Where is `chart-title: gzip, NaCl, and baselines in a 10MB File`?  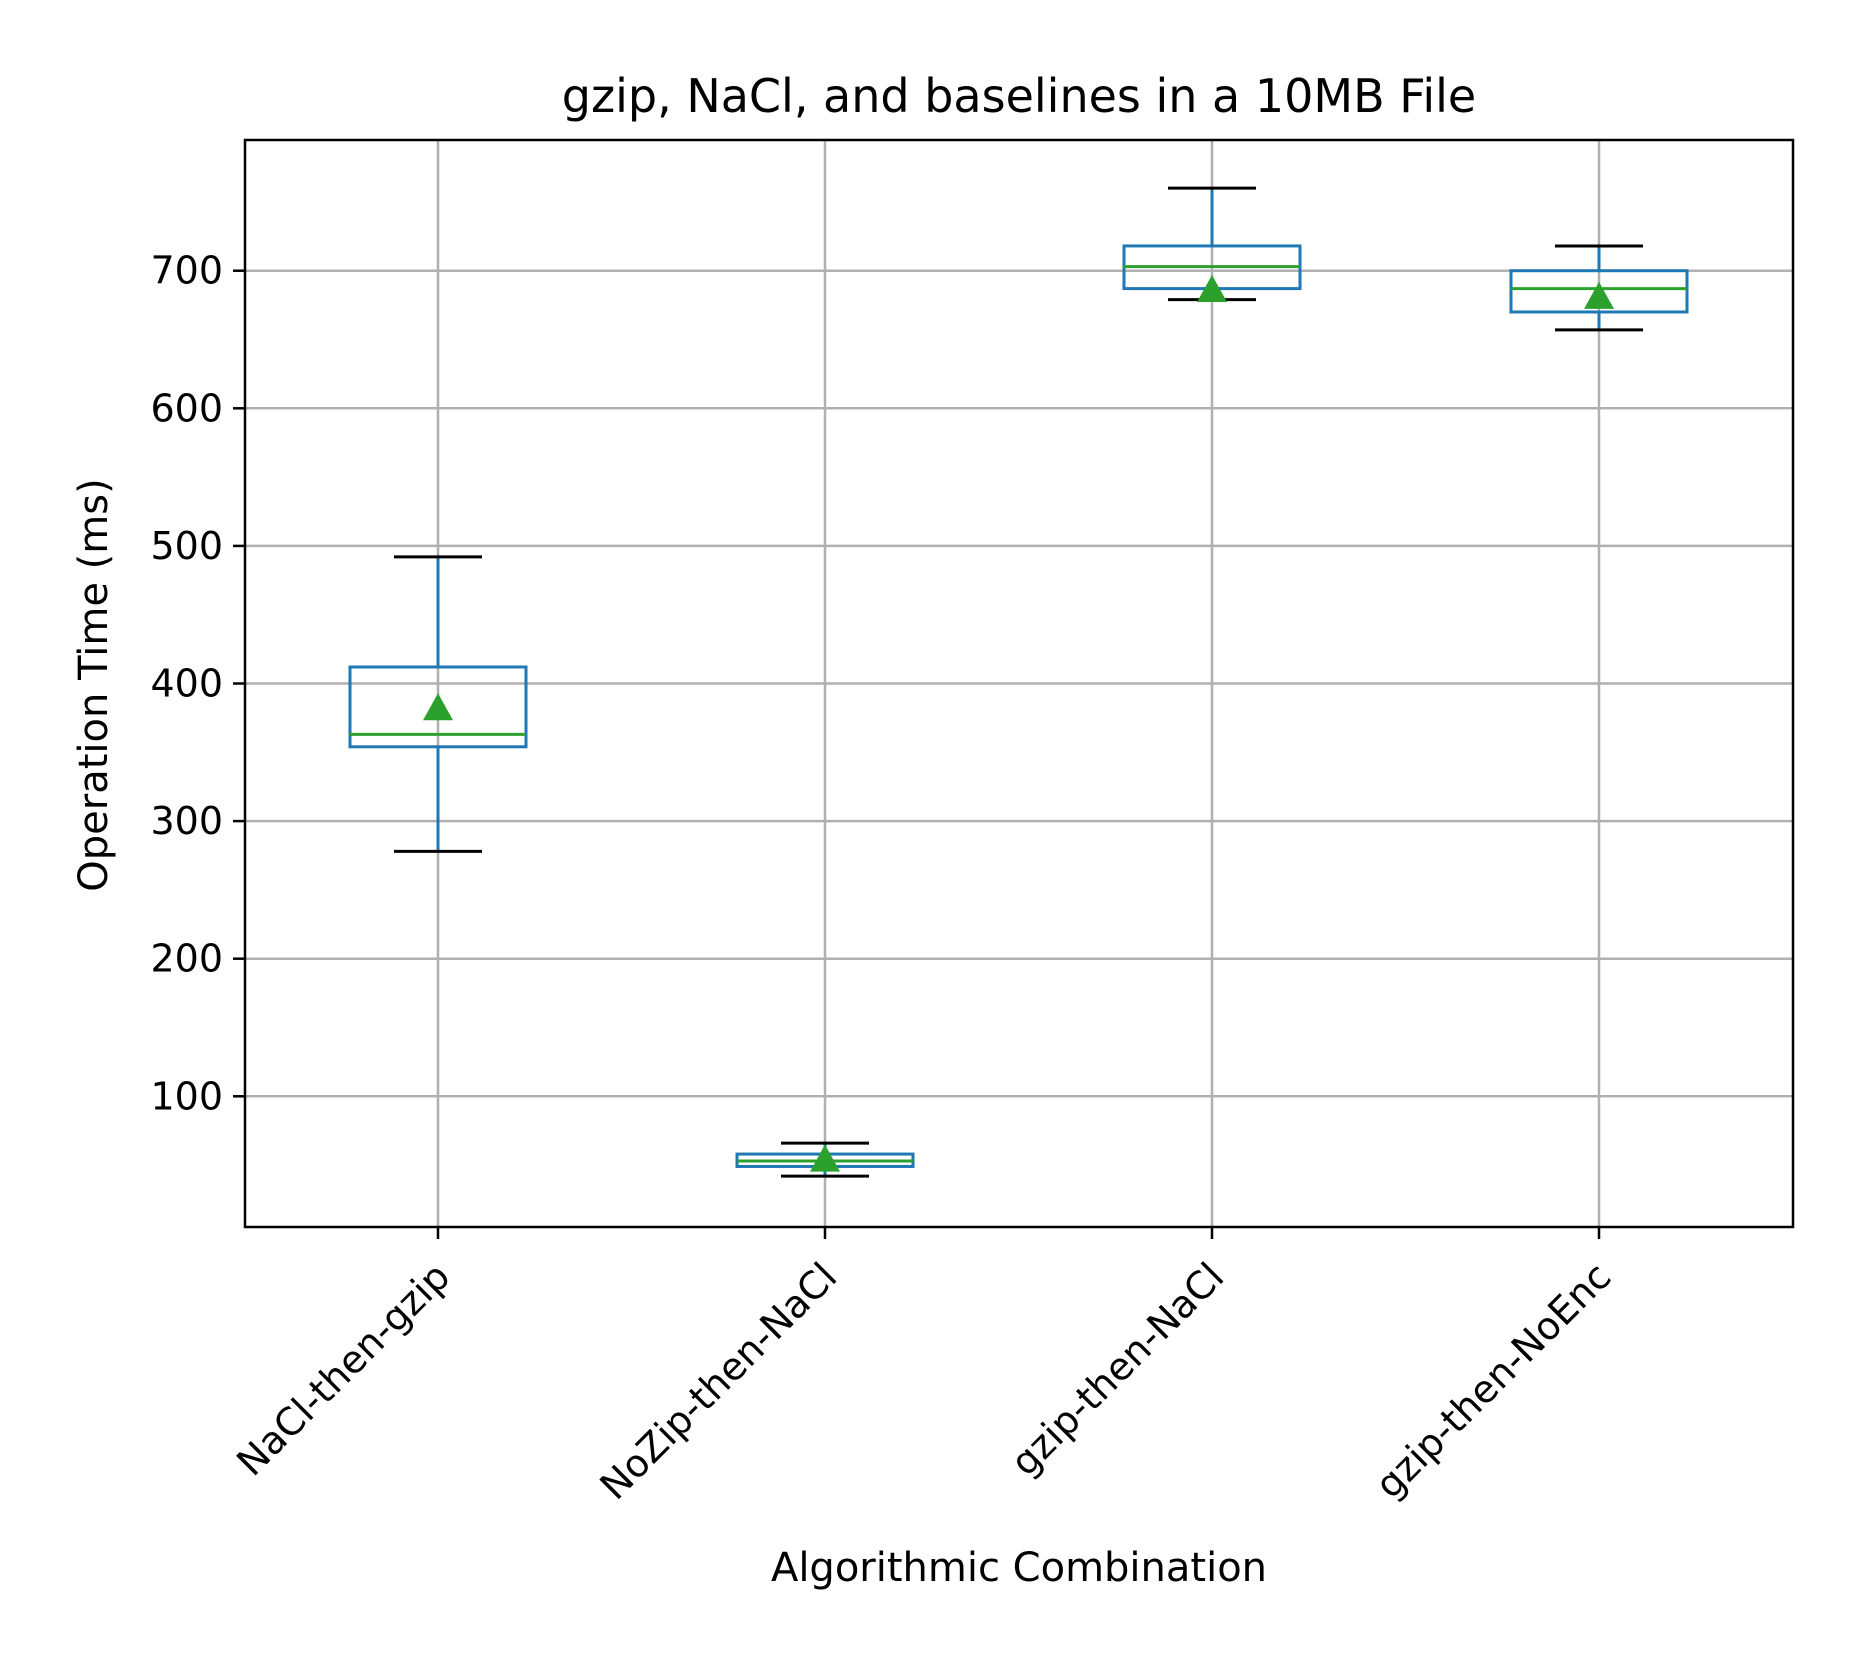 chart-title: gzip, NaCl, and baselines in a 10MB File is located at coordinates (1019, 96).